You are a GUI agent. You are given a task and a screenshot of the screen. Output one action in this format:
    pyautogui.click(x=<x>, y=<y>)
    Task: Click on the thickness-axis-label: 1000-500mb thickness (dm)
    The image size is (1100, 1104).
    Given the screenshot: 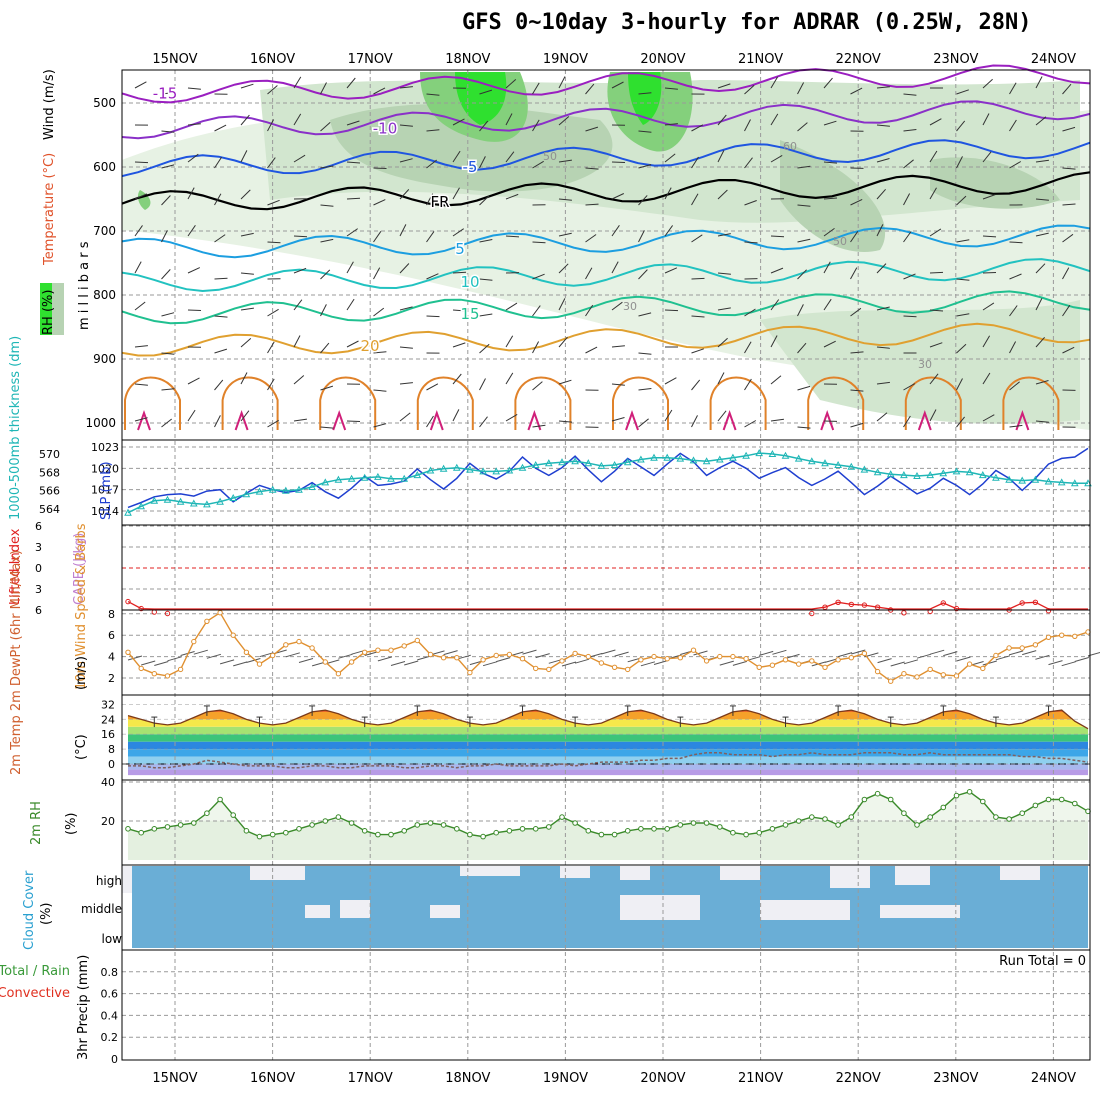 What is the action you would take?
    pyautogui.click(x=15, y=428)
    